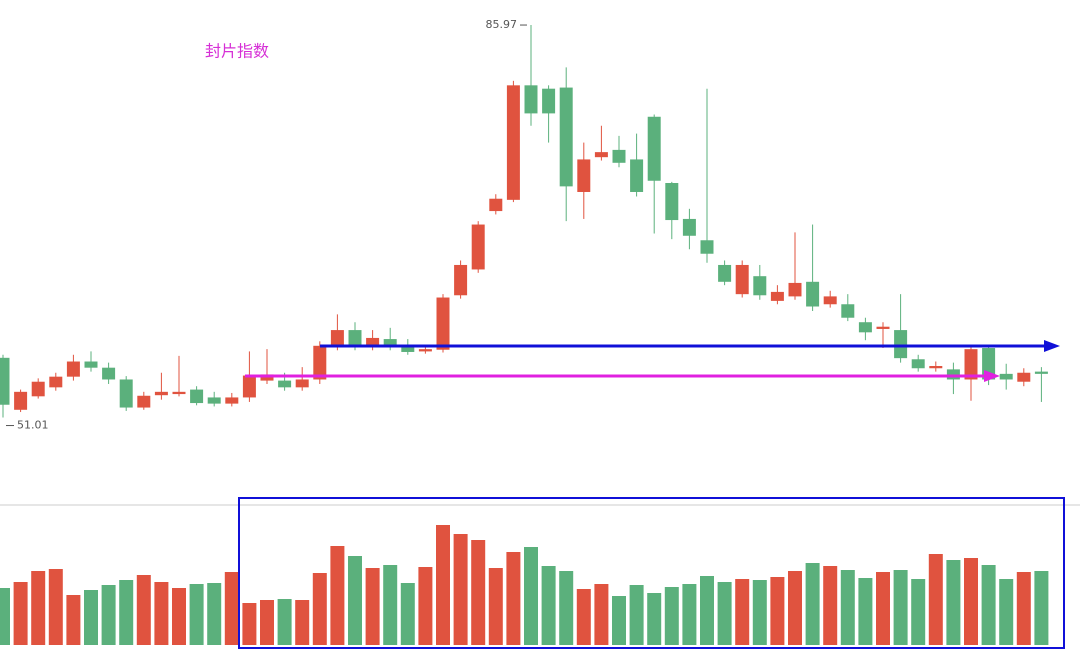 The height and width of the screenshot is (650, 1080). What do you see at coordinates (237, 51) in the screenshot?
I see `chart-title: 封片指数` at bounding box center [237, 51].